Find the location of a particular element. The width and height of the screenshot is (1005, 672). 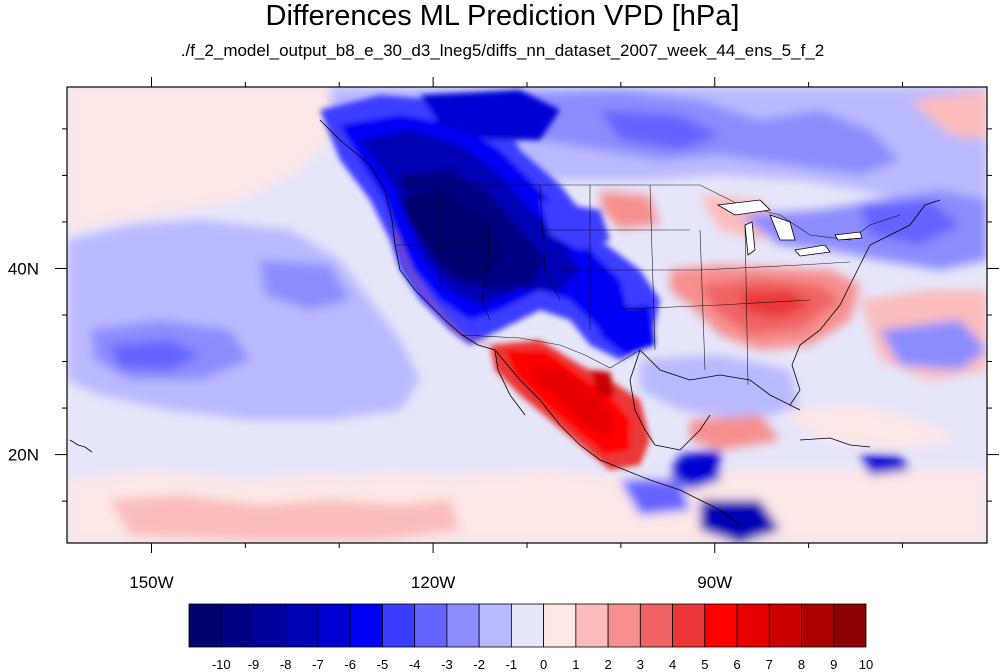

colorbar-label: -5 is located at coordinates (383, 664).